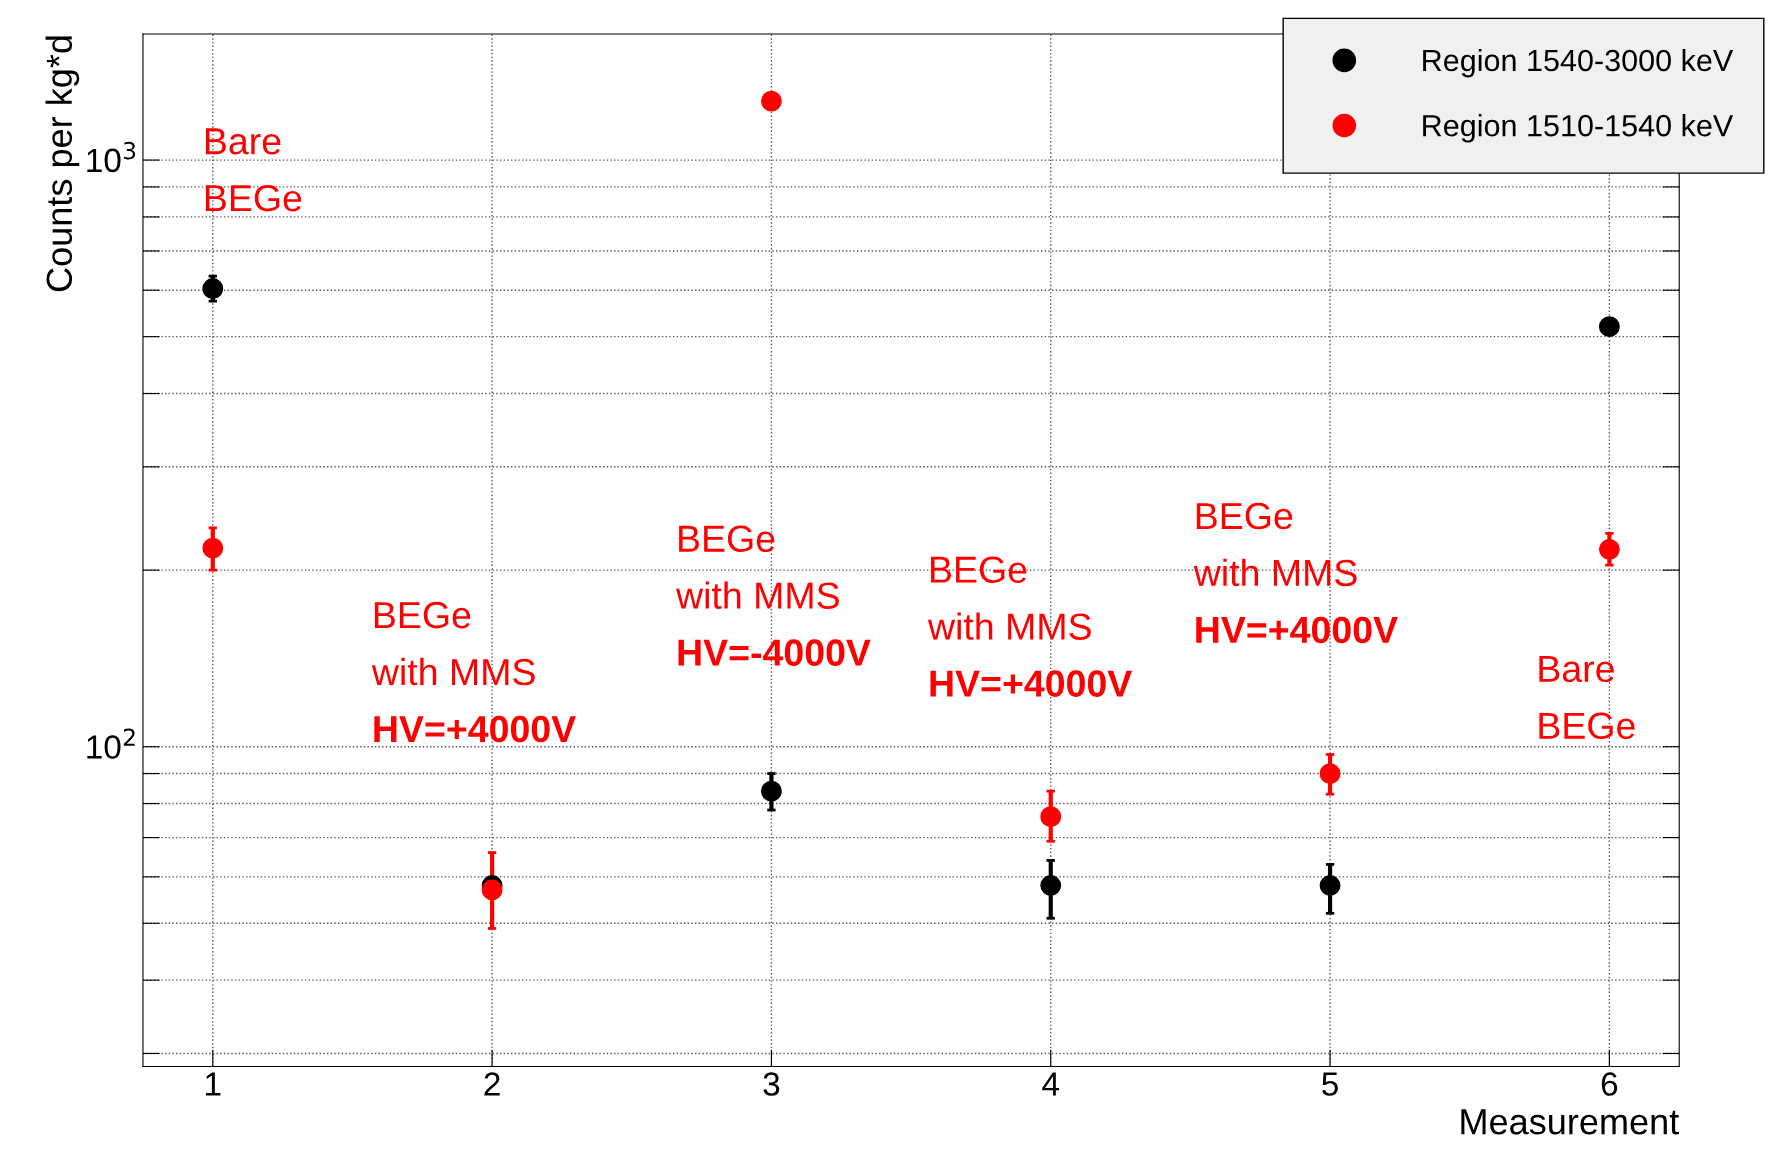 The width and height of the screenshot is (1779, 1158). What do you see at coordinates (1609, 1084) in the screenshot?
I see `x-tick-label: 6` at bounding box center [1609, 1084].